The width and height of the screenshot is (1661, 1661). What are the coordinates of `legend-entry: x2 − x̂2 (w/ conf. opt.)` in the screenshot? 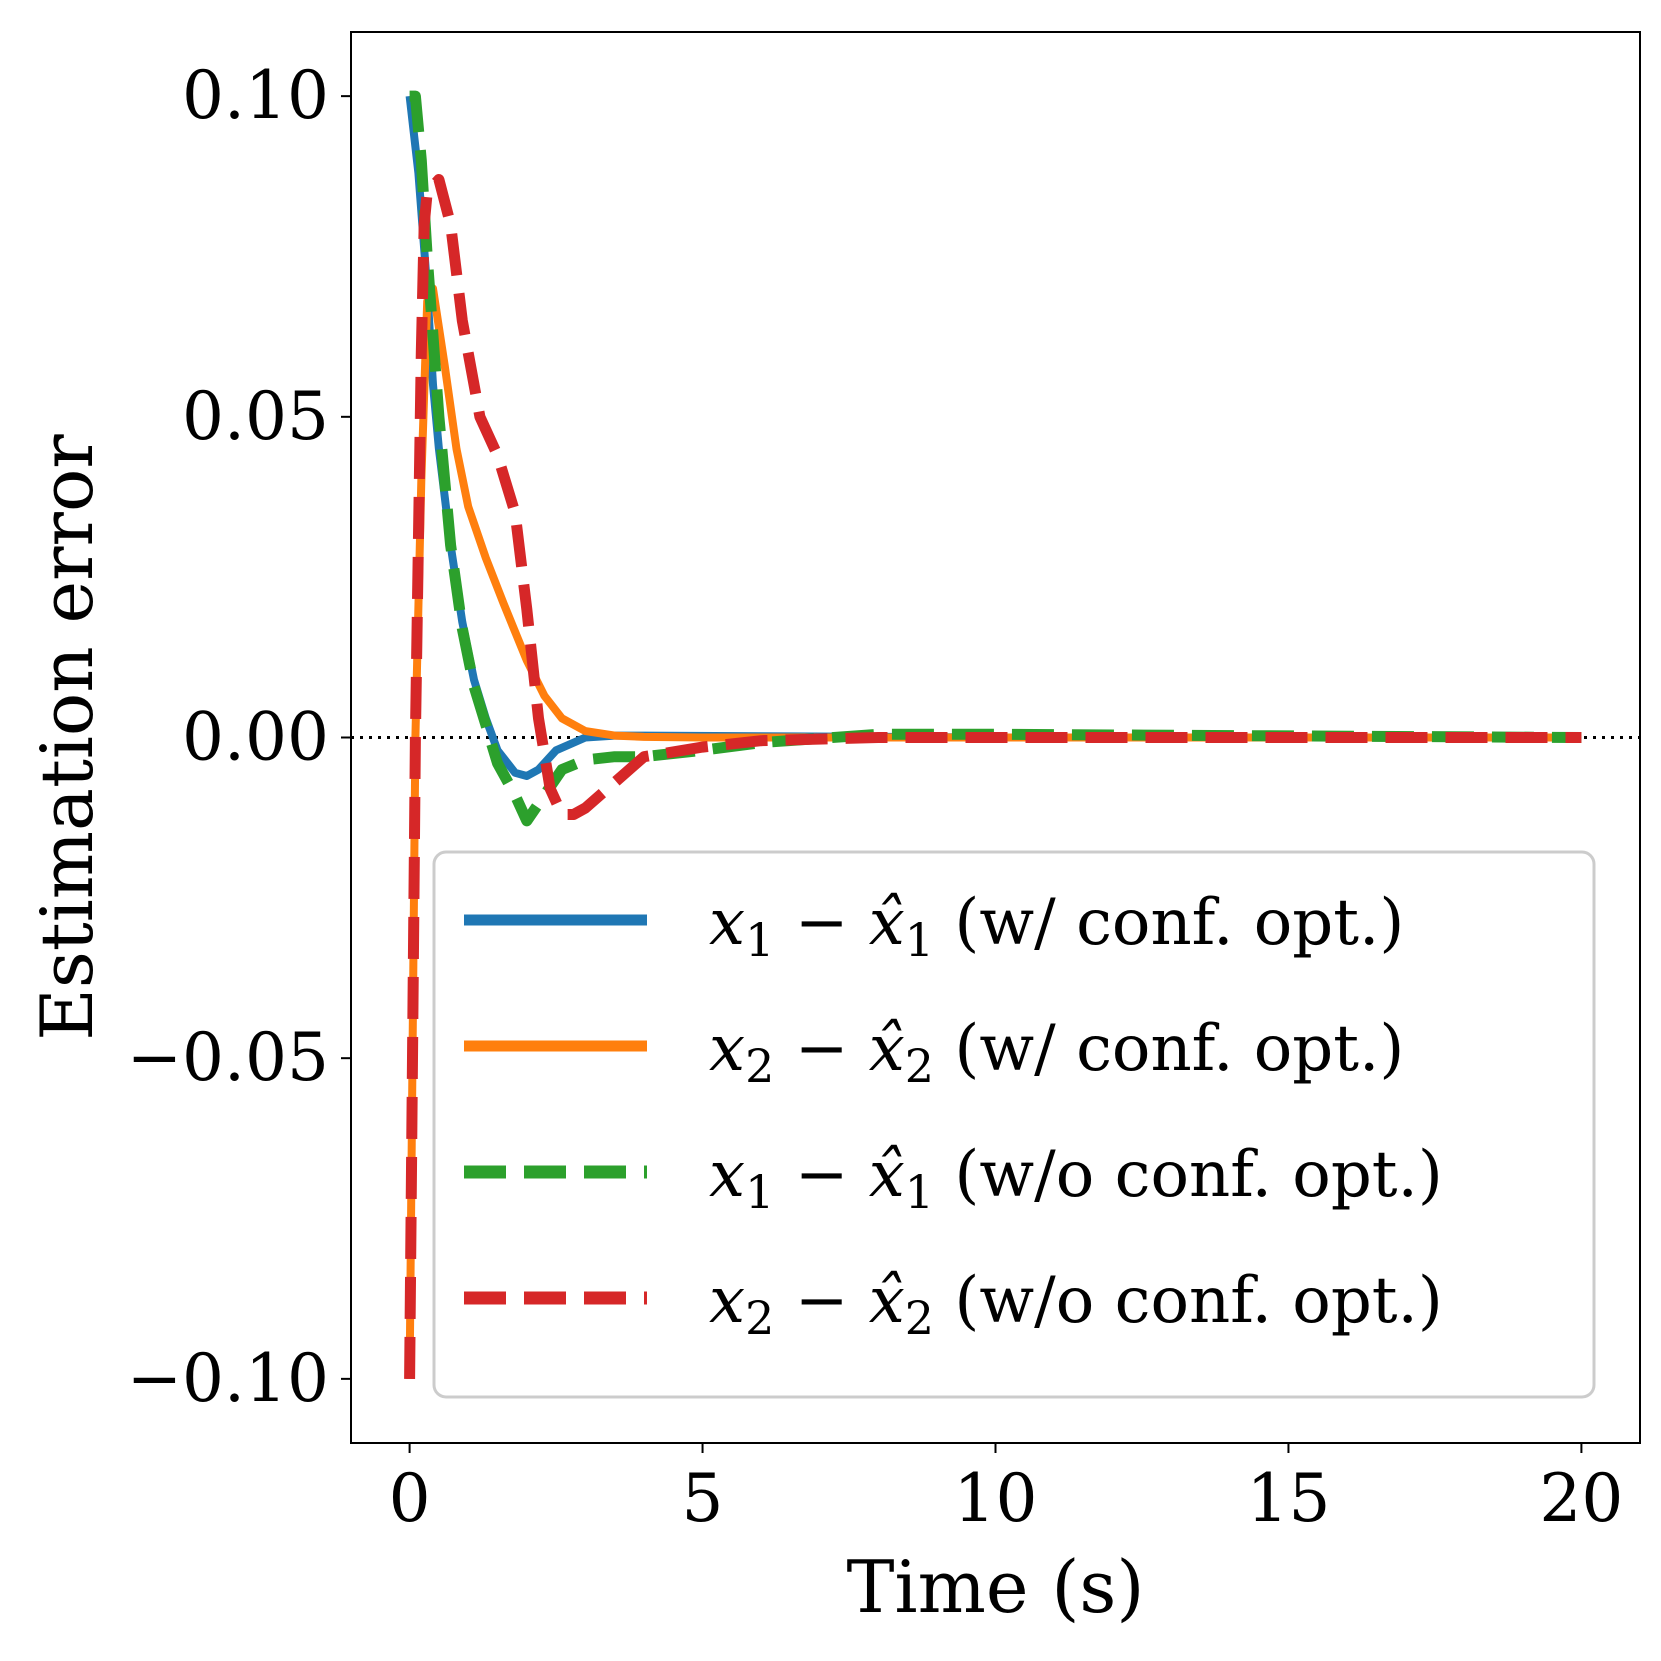 It's located at (1056, 1052).